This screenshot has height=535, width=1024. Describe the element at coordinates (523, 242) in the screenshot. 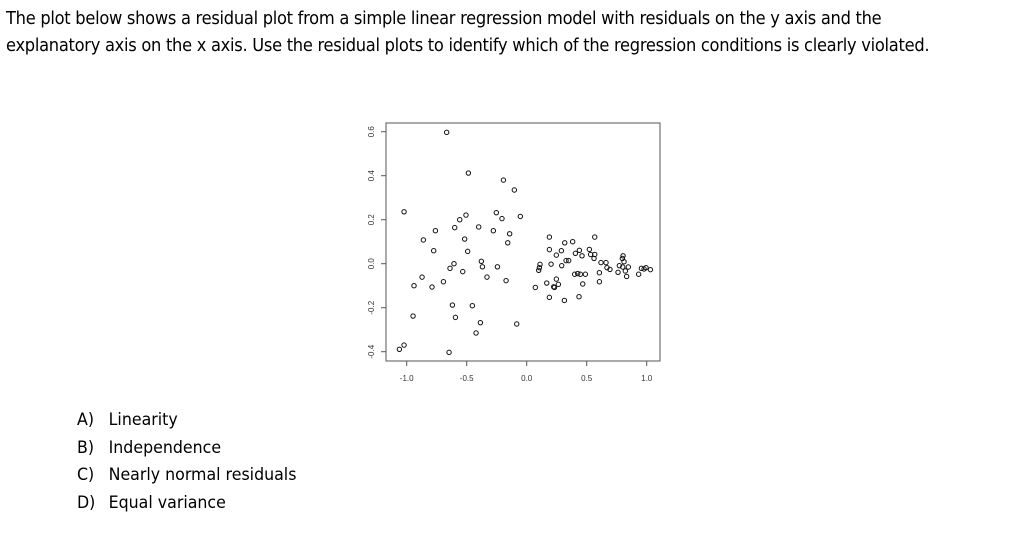

I see `plot-frame` at that location.